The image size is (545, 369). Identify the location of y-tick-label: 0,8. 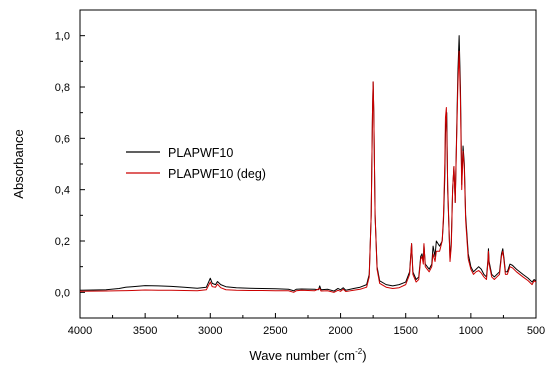
(62, 88).